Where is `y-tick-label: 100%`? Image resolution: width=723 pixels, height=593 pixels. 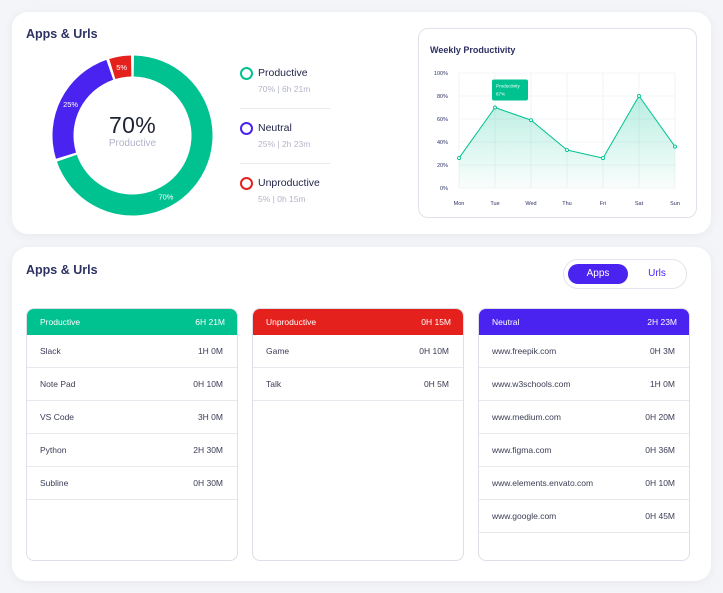 y-tick-label: 100% is located at coordinates (441, 74).